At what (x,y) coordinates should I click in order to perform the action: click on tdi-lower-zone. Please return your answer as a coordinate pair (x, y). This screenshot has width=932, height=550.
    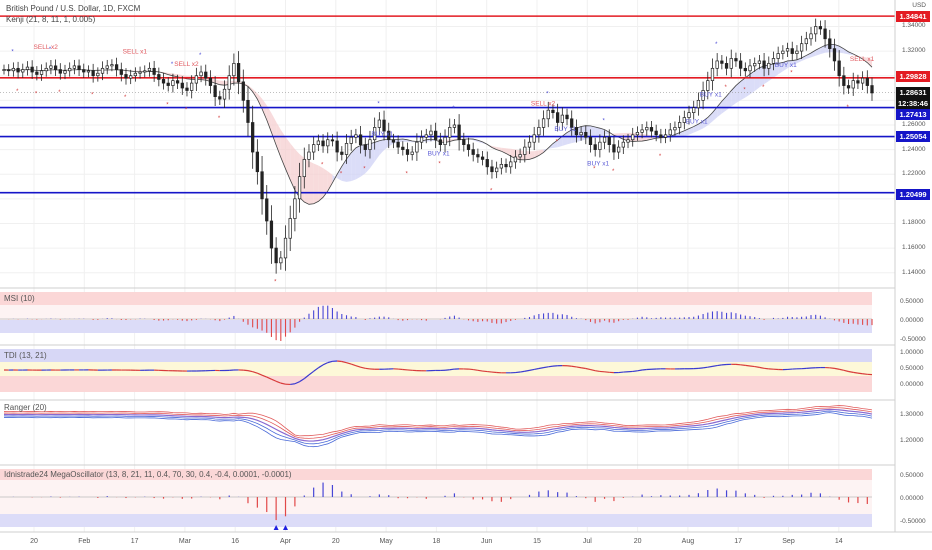
    Looking at the image, I should click on (436, 384).